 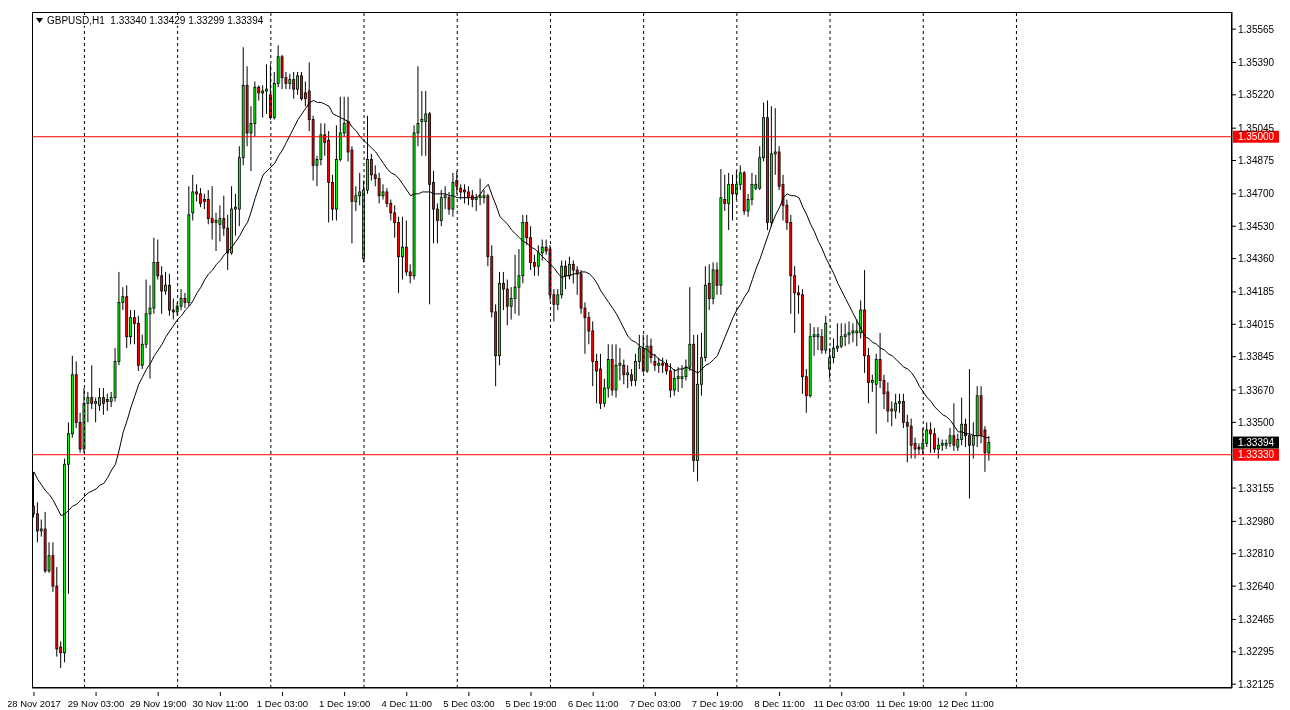 I want to click on x-tick-label: 28 Nov 2017, so click(x=34, y=703).